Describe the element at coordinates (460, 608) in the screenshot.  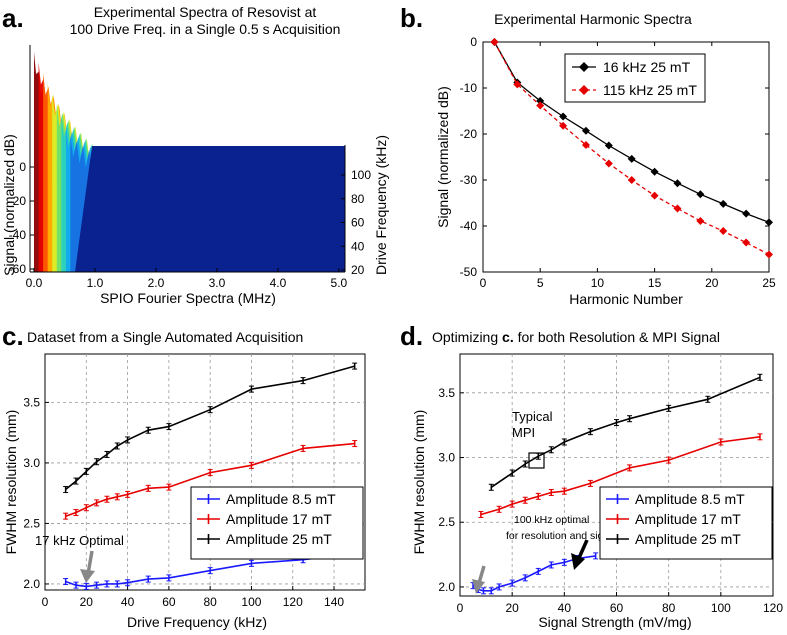
I see `panel-d-xtick-label: 0` at that location.